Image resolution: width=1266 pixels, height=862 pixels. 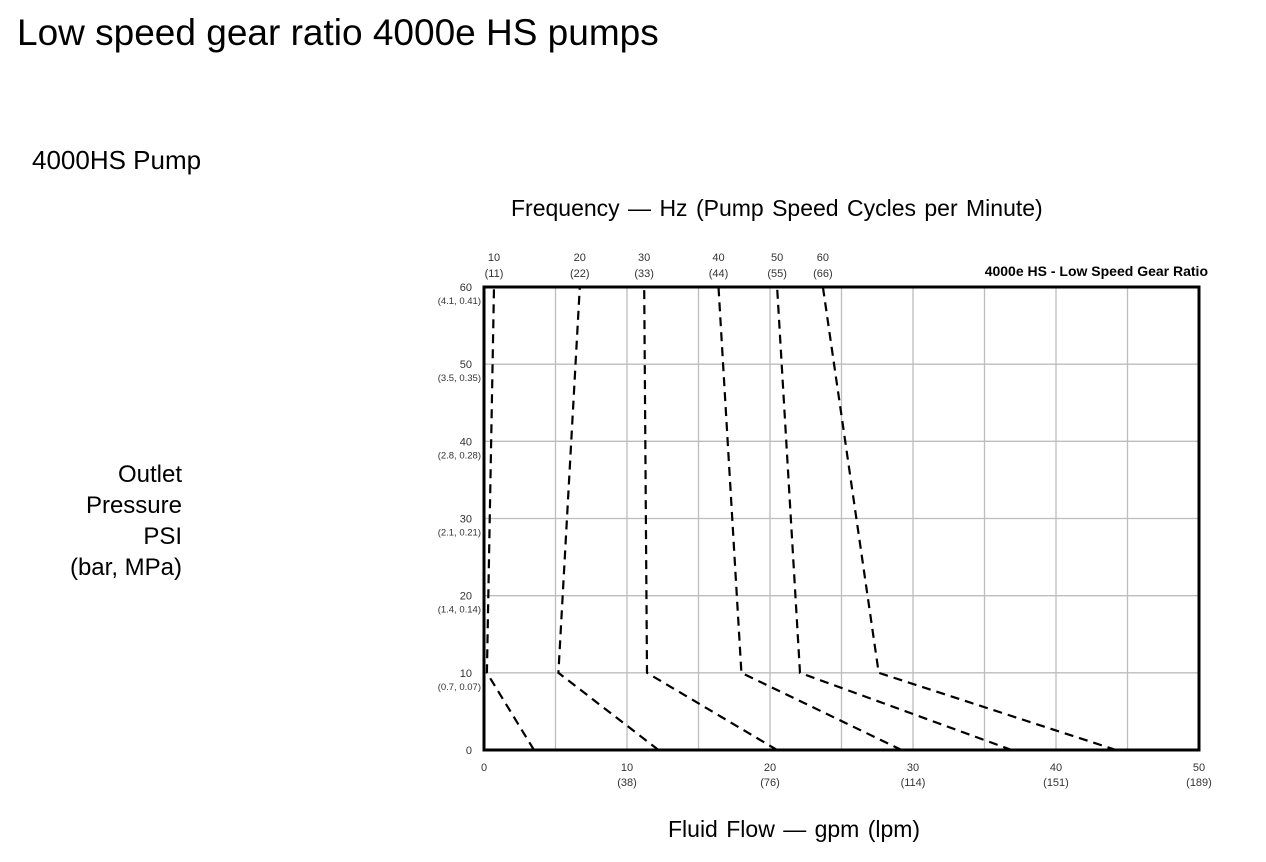 What do you see at coordinates (469, 751) in the screenshot?
I see `y-tick-label: 0` at bounding box center [469, 751].